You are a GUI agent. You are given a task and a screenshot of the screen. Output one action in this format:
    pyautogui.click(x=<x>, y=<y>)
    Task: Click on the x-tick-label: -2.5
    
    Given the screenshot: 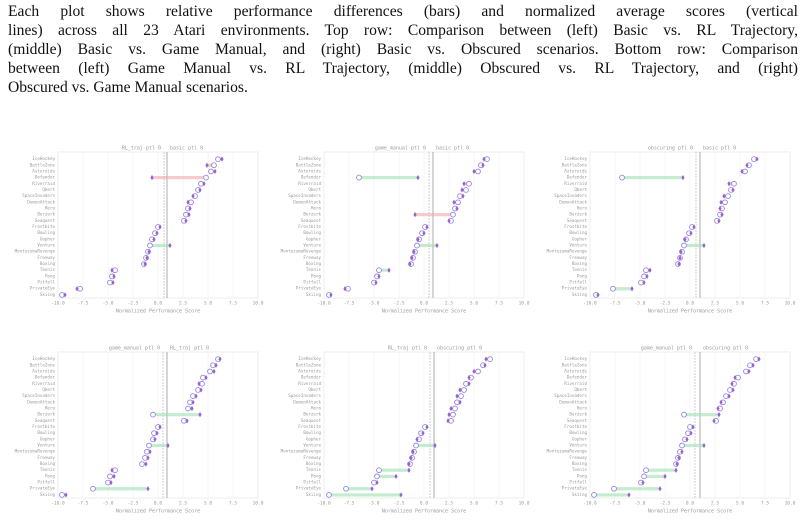 What is the action you would take?
    pyautogui.click(x=399, y=304)
    